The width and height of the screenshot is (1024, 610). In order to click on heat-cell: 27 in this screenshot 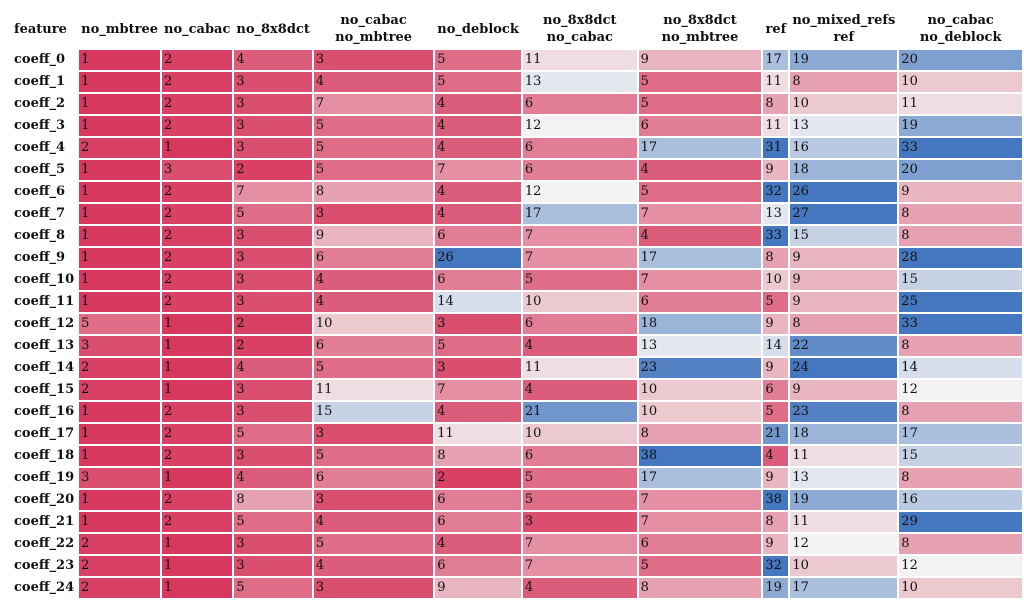, I will do `click(844, 214)`.